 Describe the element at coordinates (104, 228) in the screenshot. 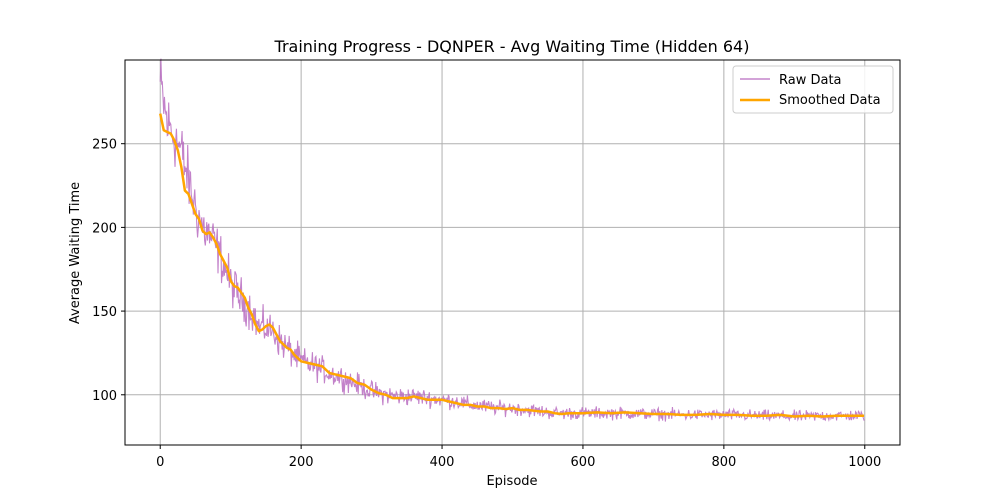

I see `y-tick-label: 200` at that location.